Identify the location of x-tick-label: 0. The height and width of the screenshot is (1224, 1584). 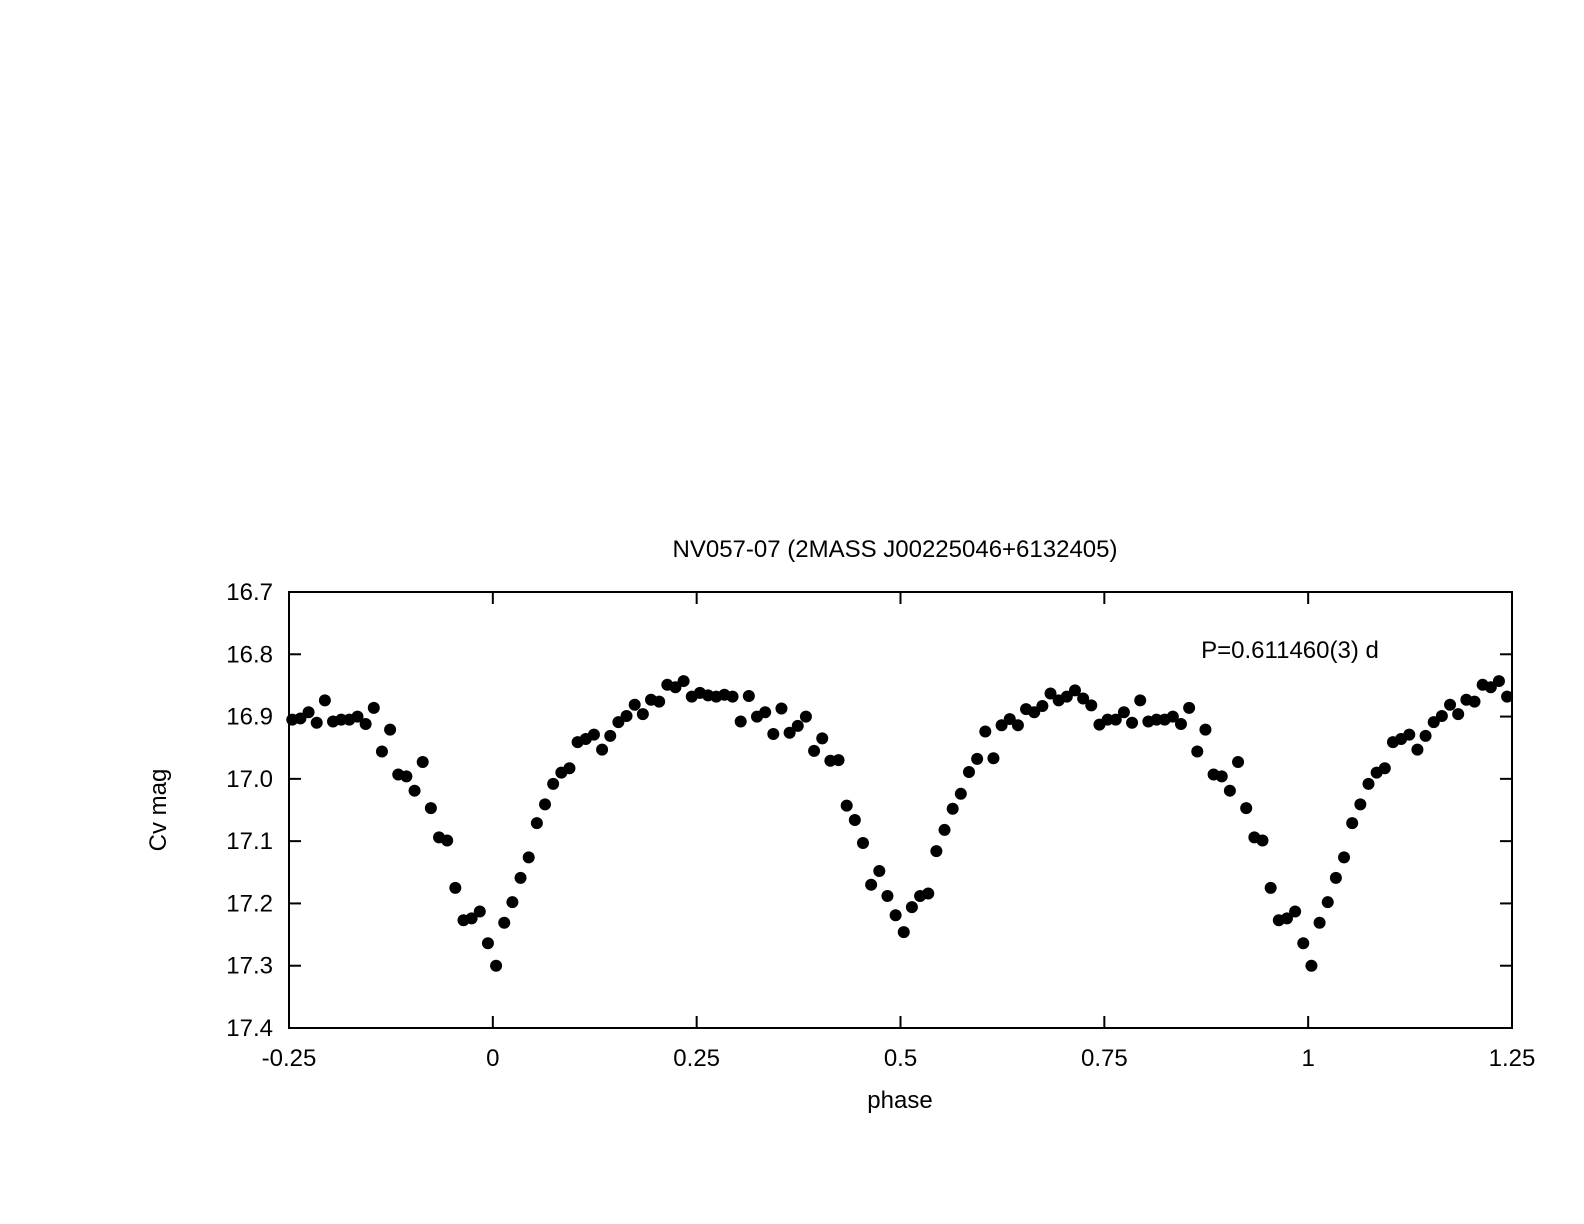
(492, 1058).